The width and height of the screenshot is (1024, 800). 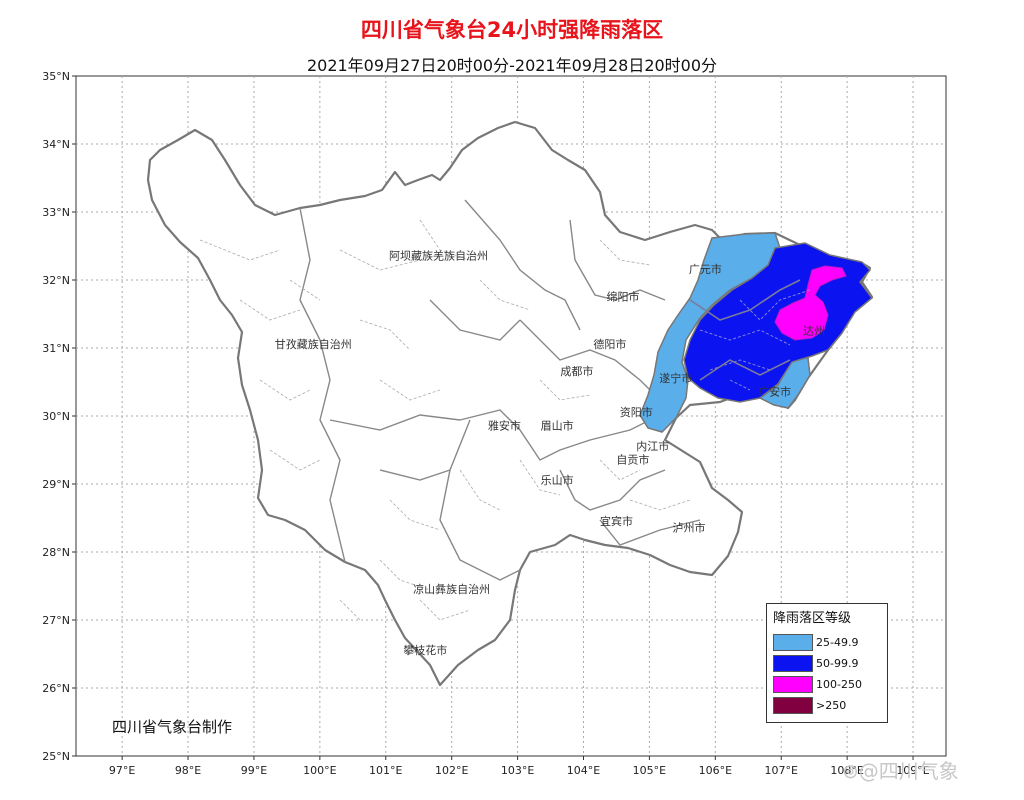 I want to click on legend-label: 25-49.9, so click(x=837, y=642).